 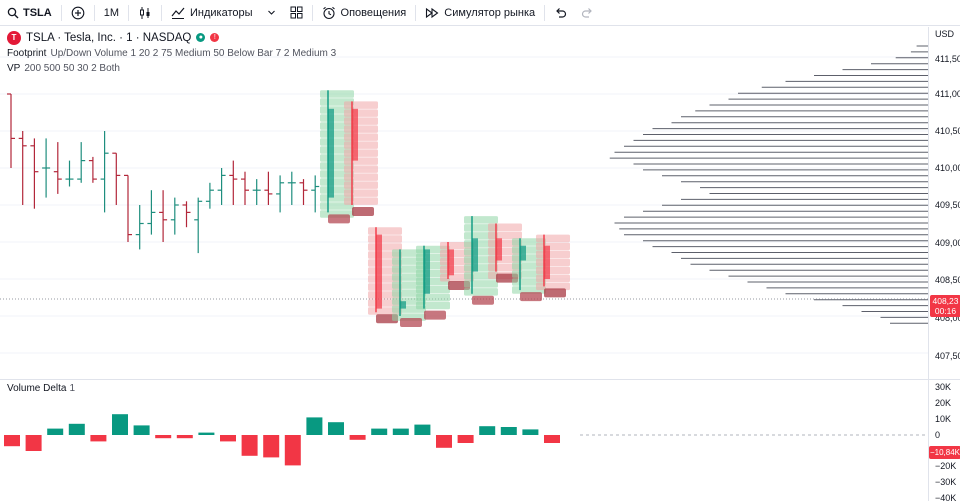 I want to click on replay-label: Симулятор рынка, so click(x=490, y=12).